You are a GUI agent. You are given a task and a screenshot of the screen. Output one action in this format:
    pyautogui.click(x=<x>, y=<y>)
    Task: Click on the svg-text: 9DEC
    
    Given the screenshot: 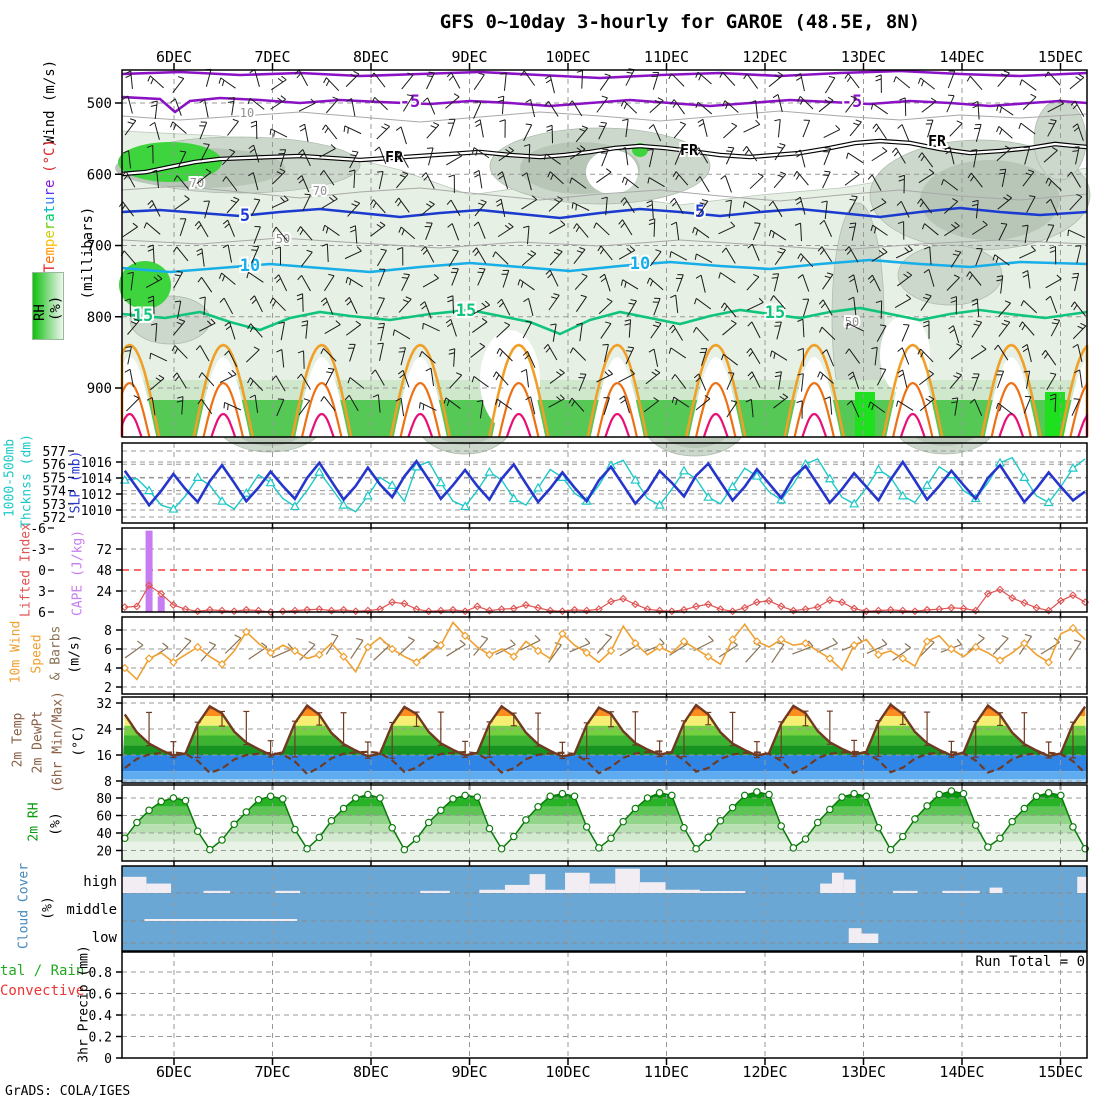 What is the action you would take?
    pyautogui.click(x=469, y=57)
    